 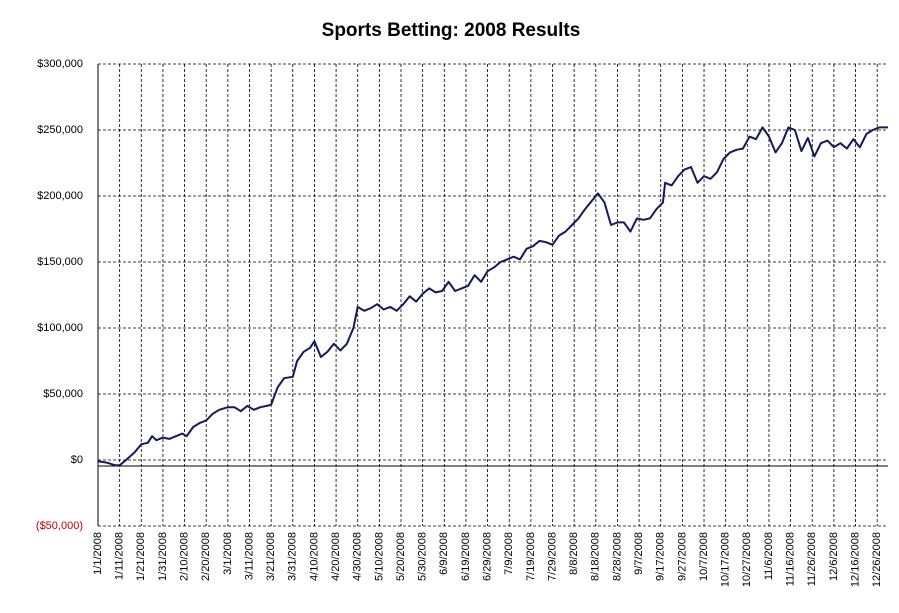 What do you see at coordinates (120, 556) in the screenshot?
I see `x-tick-label: 1/11/2008` at bounding box center [120, 556].